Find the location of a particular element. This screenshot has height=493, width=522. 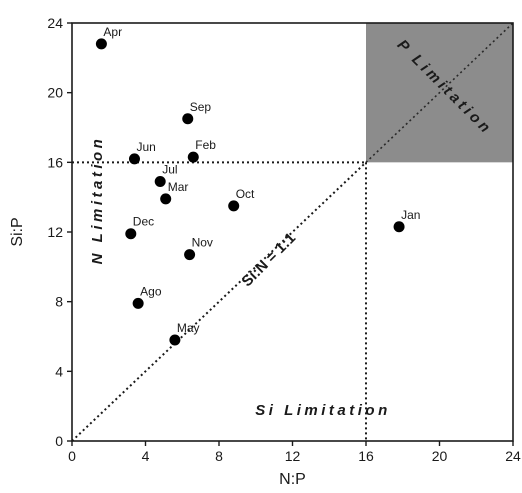

data-point-dec is located at coordinates (131, 234).